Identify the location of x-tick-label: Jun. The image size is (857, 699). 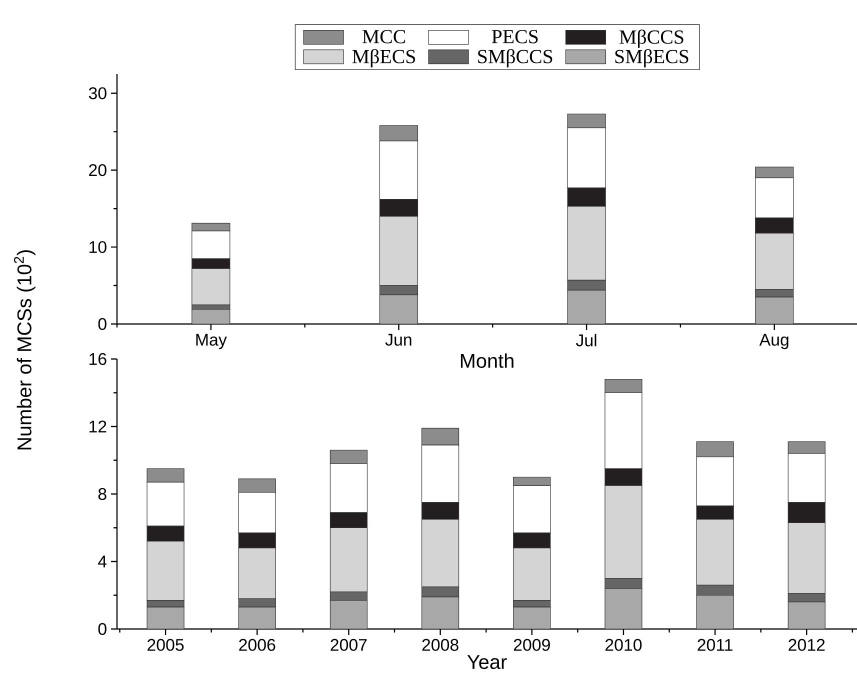
(398, 340).